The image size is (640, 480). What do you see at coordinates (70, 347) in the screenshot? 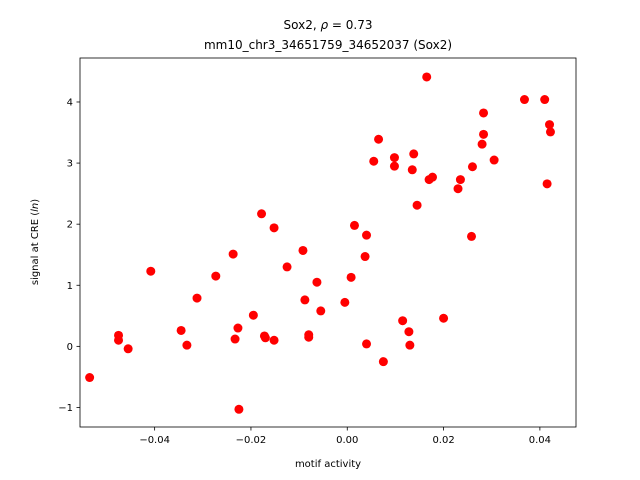
I see `y-tick-label: 0` at bounding box center [70, 347].